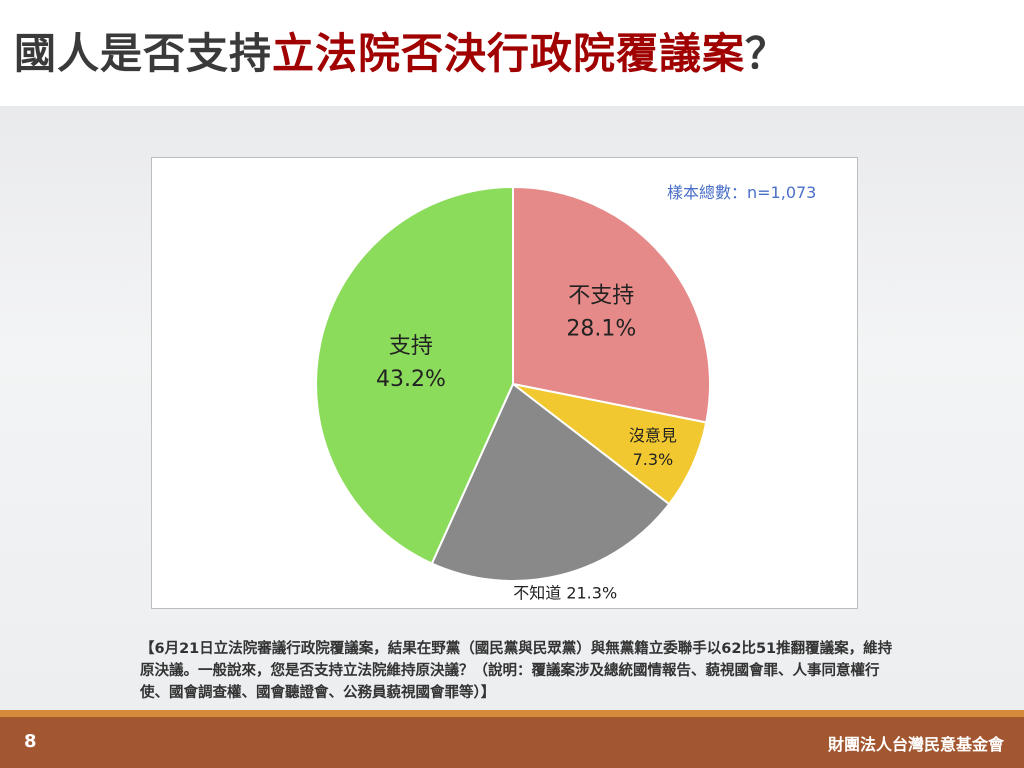 This screenshot has height=768, width=1024. I want to click on slice-not-support-name: 不支持, so click(601, 296).